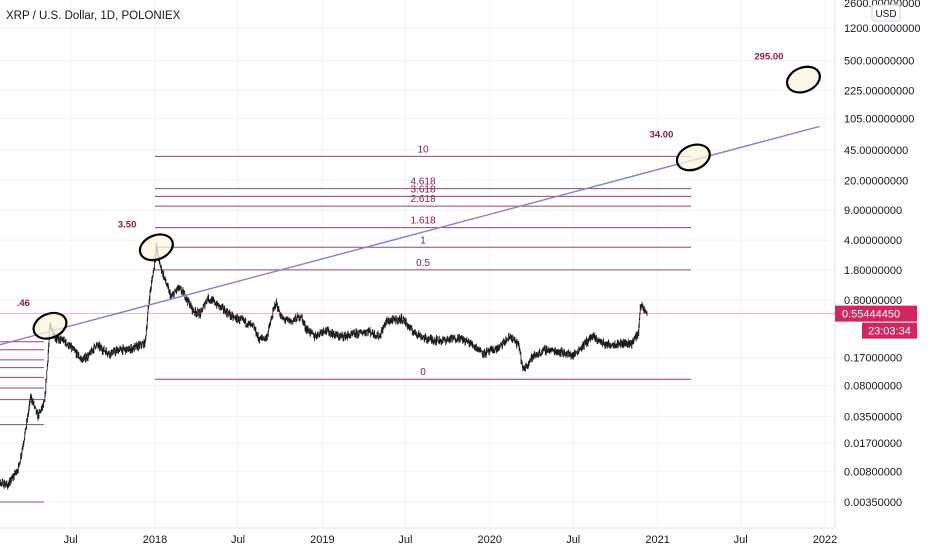 This screenshot has height=550, width=932. Describe the element at coordinates (873, 211) in the screenshot. I see `y-tick-label: 9.00000000` at that location.